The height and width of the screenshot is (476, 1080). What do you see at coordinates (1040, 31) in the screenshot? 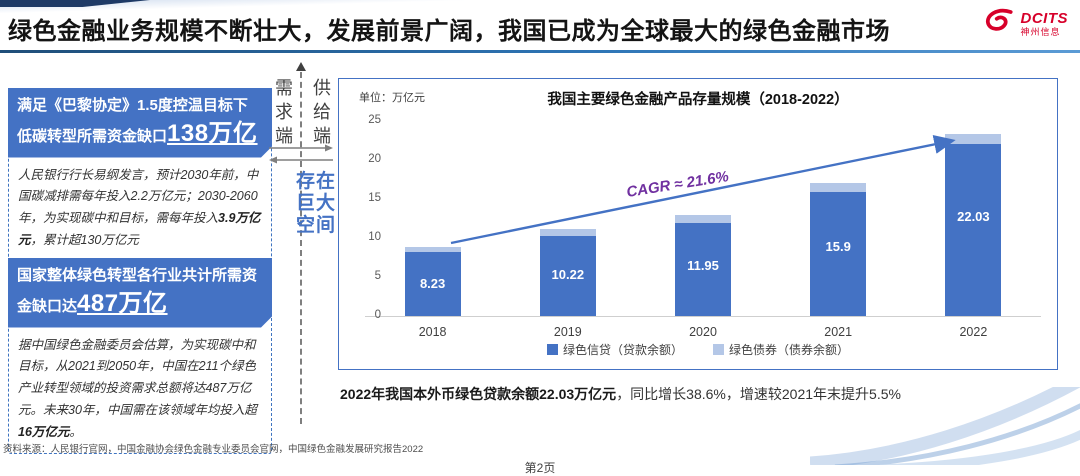
I see `logo-subtitle: 神州信息` at bounding box center [1040, 31].